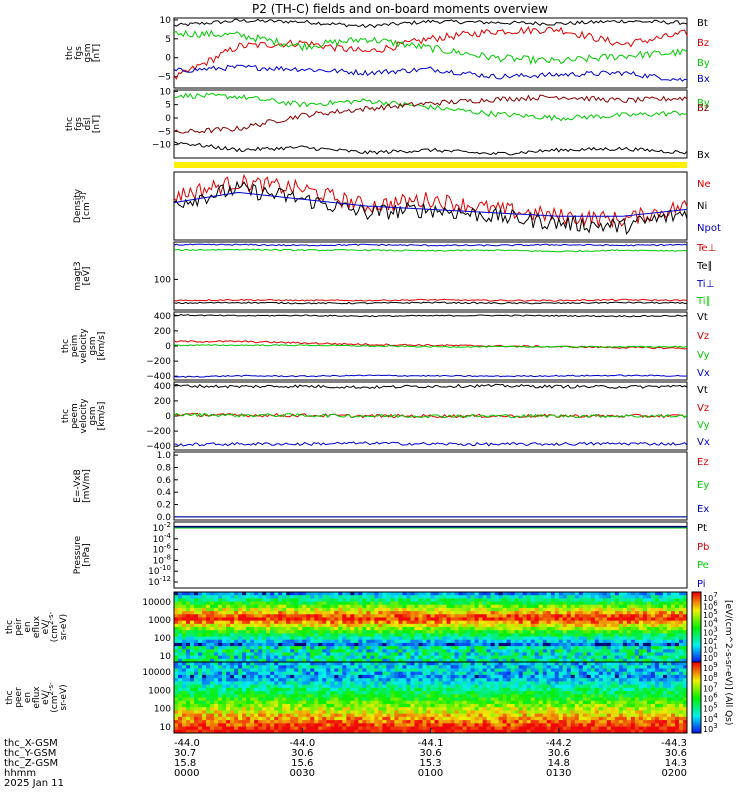 The image size is (750, 800). Describe the element at coordinates (168, 106) in the screenshot. I see `ytick-label: 5` at that location.